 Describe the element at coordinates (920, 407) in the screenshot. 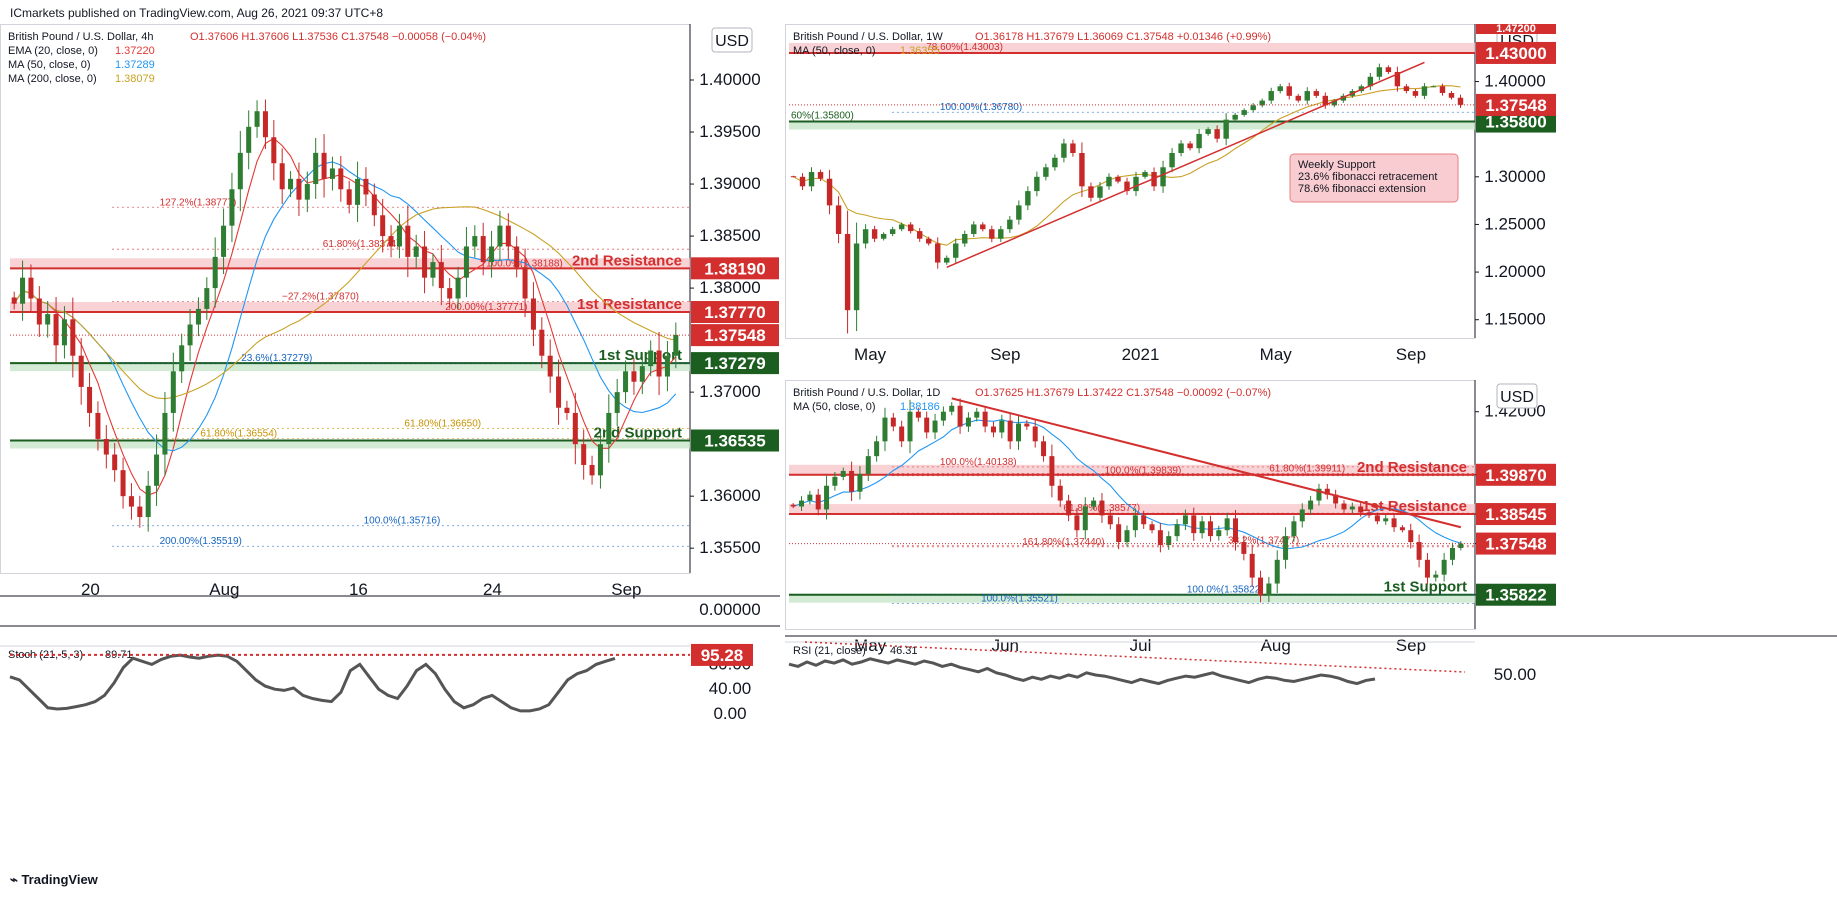

I see `indicator-value: 1.38186` at that location.